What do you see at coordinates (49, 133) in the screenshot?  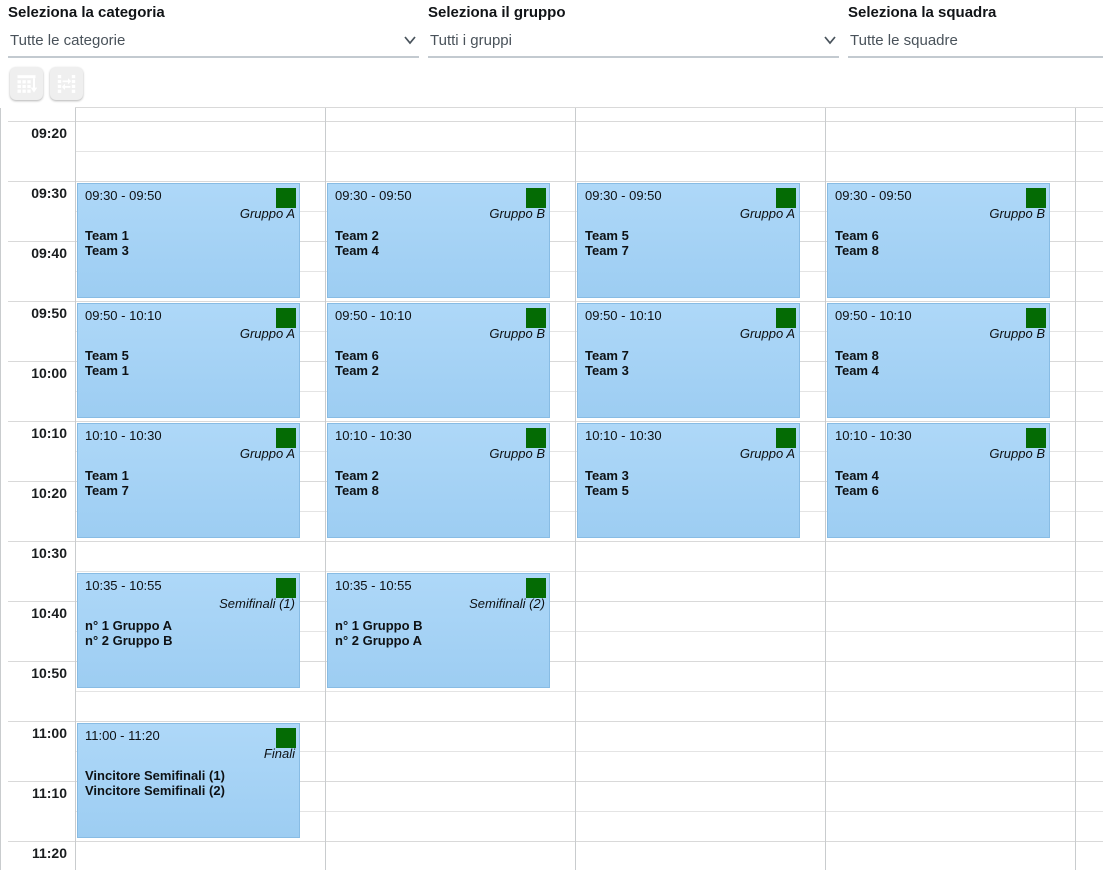 I see `axis-time-label: 09:20` at bounding box center [49, 133].